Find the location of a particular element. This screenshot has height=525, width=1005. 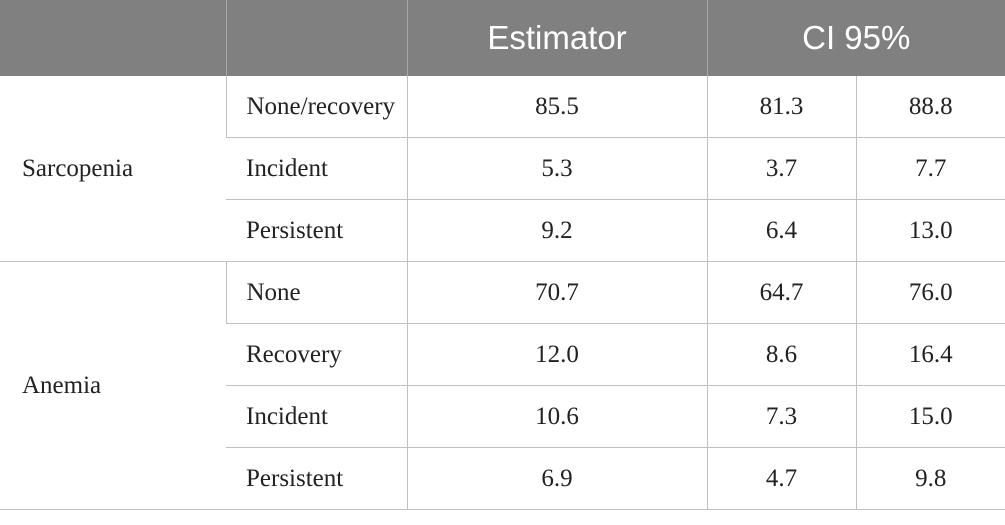

header-ci-95: CI 95% is located at coordinates (855, 38).